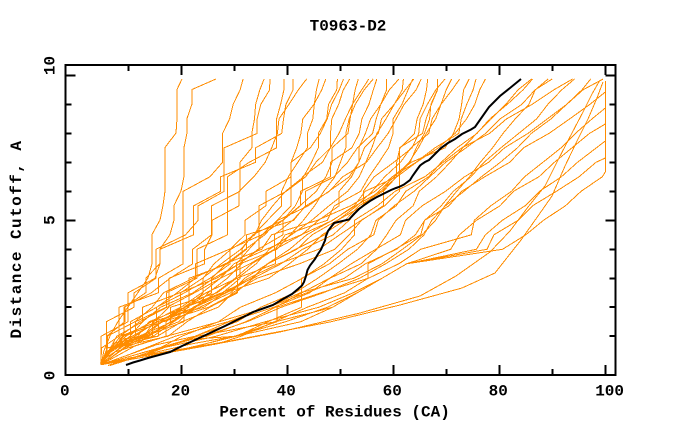 The height and width of the screenshot is (440, 680). Describe the element at coordinates (51, 220) in the screenshot. I see `svg-text: 5` at that location.